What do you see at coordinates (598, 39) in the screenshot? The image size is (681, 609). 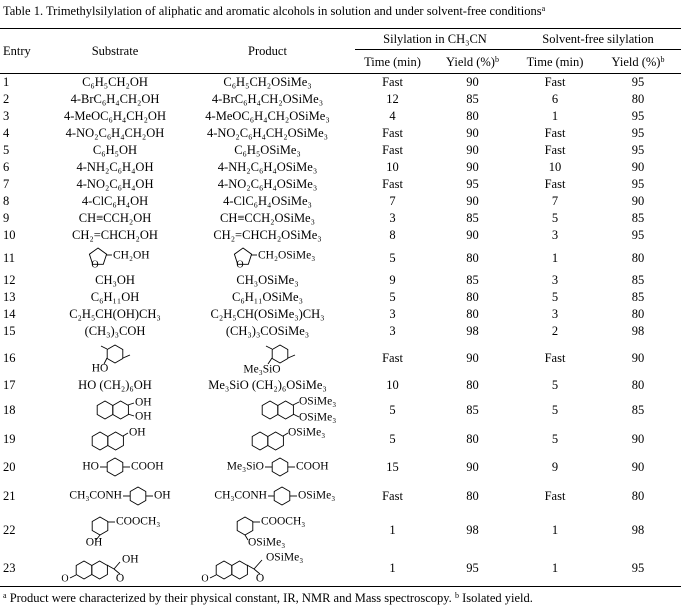 I see `group-header: Solvent-free silylation` at bounding box center [598, 39].